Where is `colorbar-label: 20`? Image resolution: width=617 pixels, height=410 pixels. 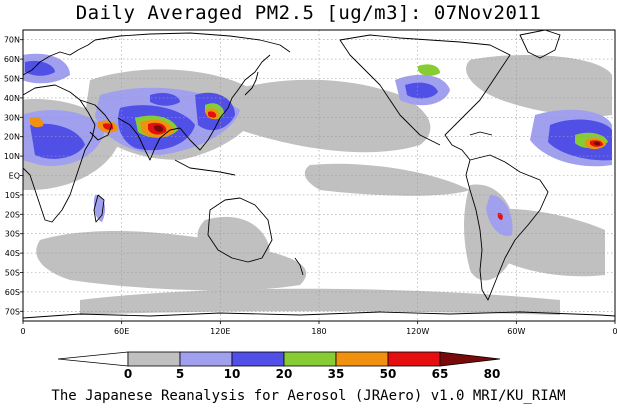 colorbar-label: 20 is located at coordinates (284, 374).